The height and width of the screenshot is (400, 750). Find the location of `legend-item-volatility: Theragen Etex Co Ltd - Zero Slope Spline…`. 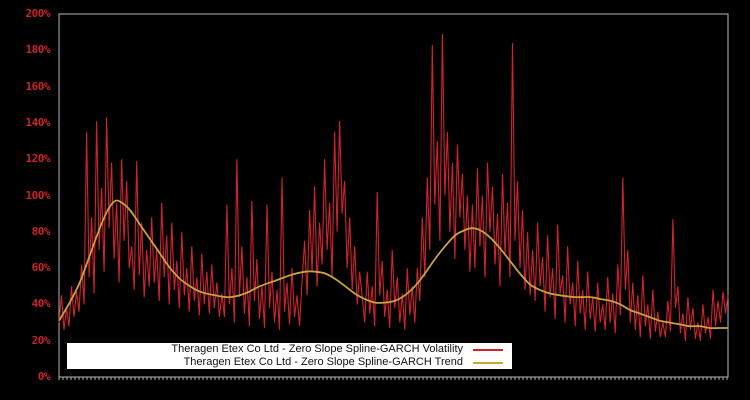

legend-item-volatility: Theragen Etex Co Ltd - Zero Slope Spline… is located at coordinates (289, 349).